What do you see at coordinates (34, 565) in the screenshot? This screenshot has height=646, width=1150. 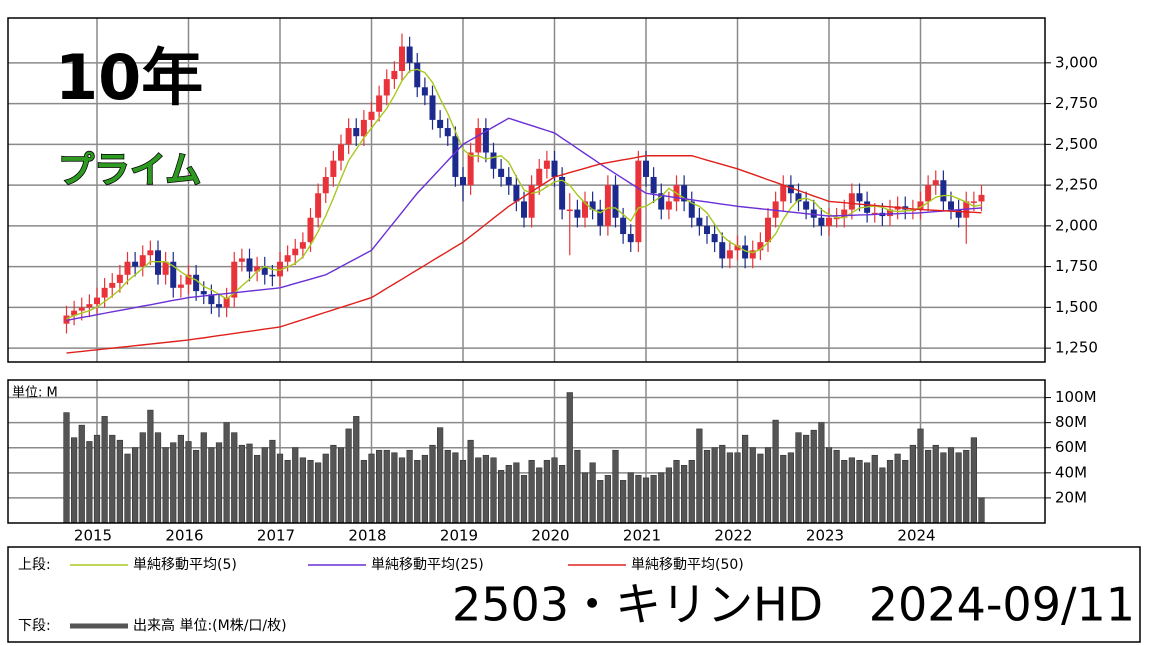 I see `legend-upper-label: 上段:` at bounding box center [34, 565].